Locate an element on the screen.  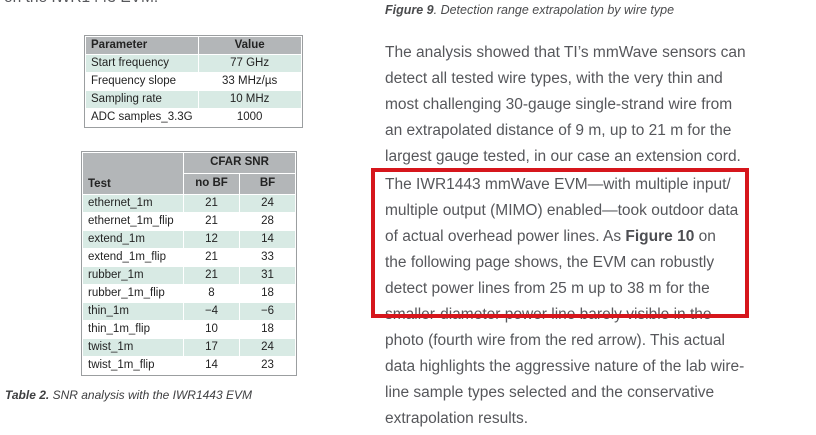
table-row: twist_1m 17 24 is located at coordinates (189, 347).